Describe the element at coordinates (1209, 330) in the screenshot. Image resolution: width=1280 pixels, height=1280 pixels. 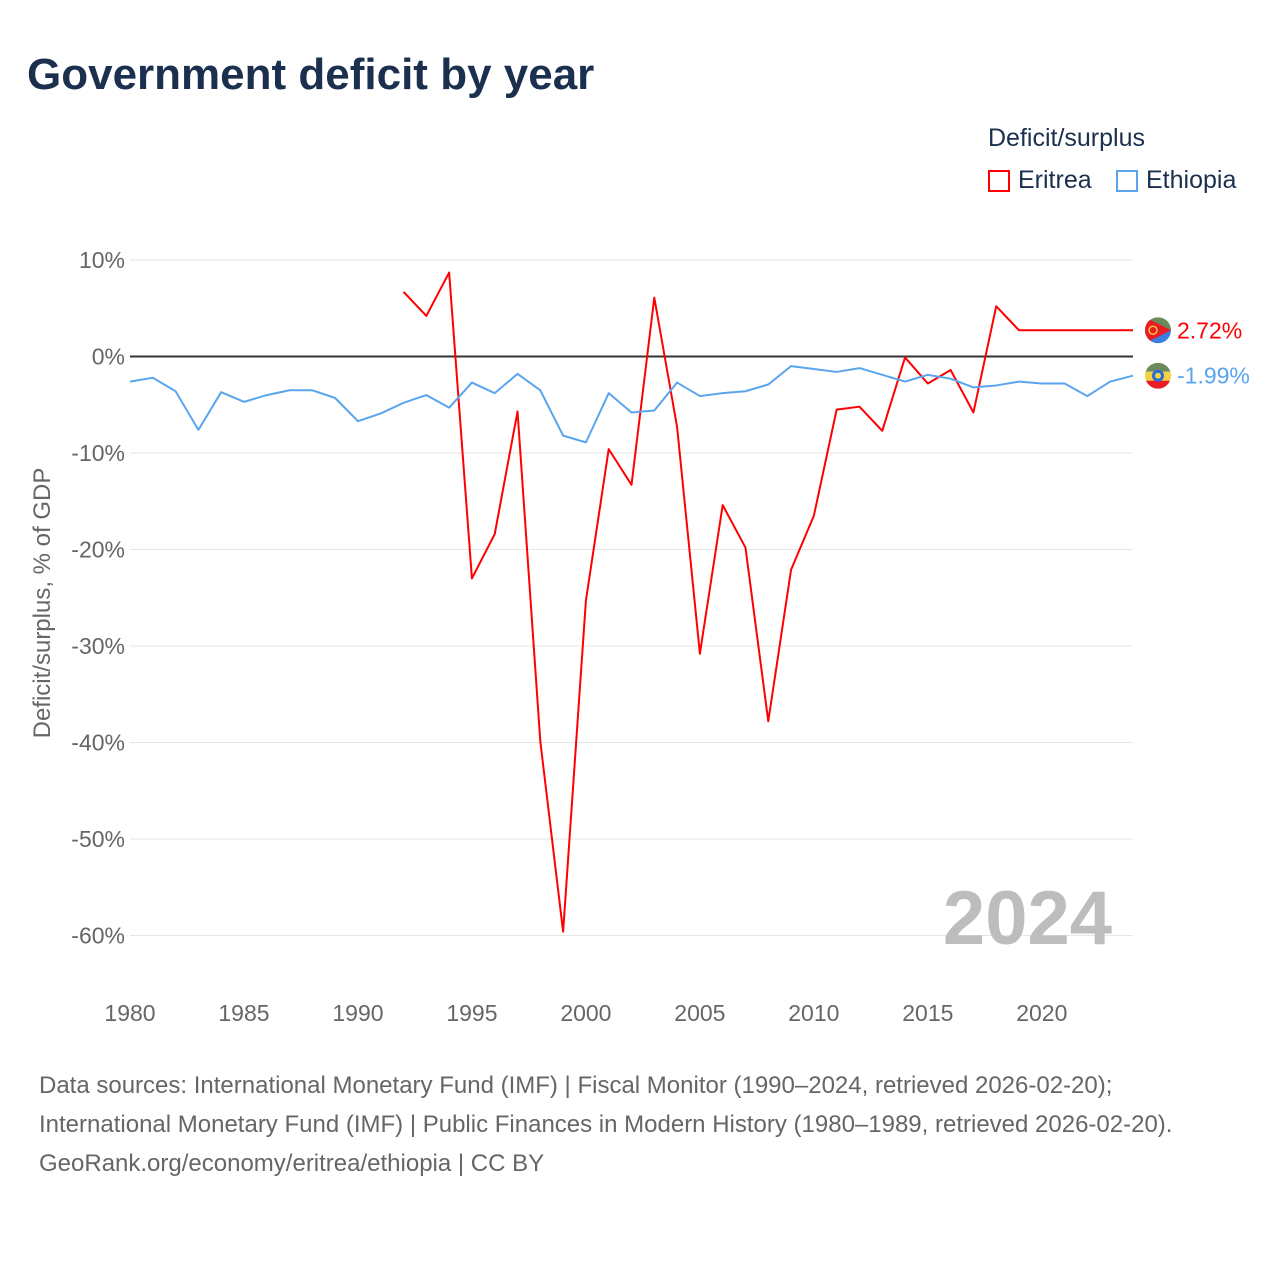
I see `end-value-label: 2.72%` at that location.